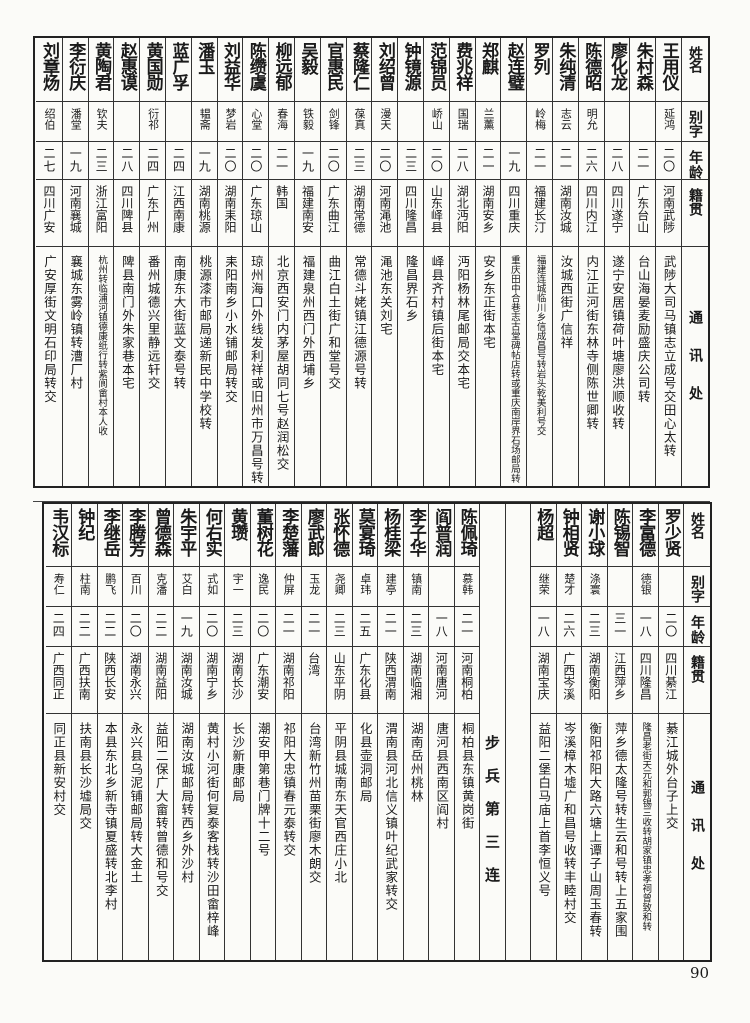  What do you see at coordinates (102, 345) in the screenshot?
I see `addr-text: 杭州转临浦河镇德康纸行转紫阆畲村本人收` at bounding box center [102, 345].